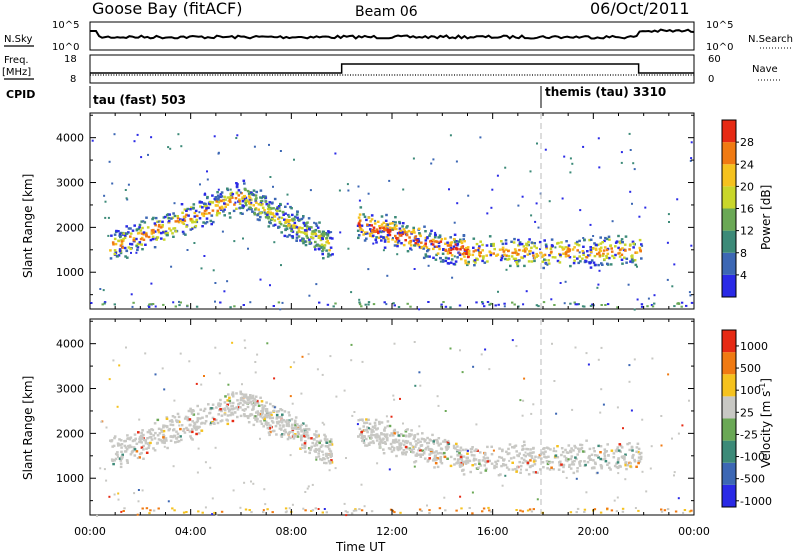 The image size is (800, 554). I want to click on beam-title: Beam 06, so click(386, 12).